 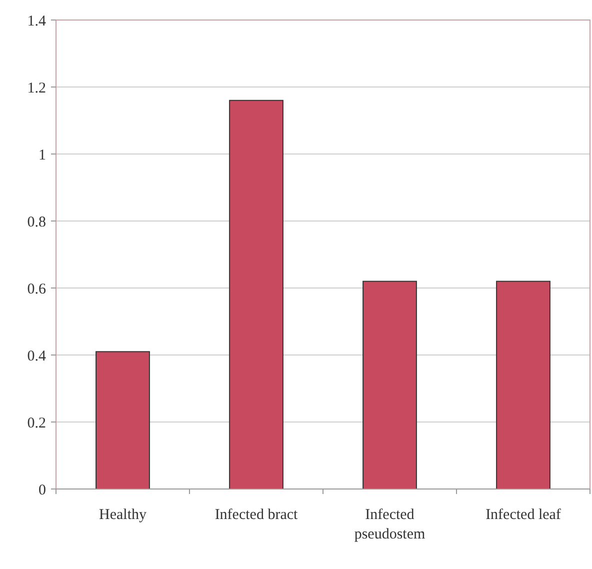 I want to click on y-tick-label: 1.2, so click(x=36, y=88).